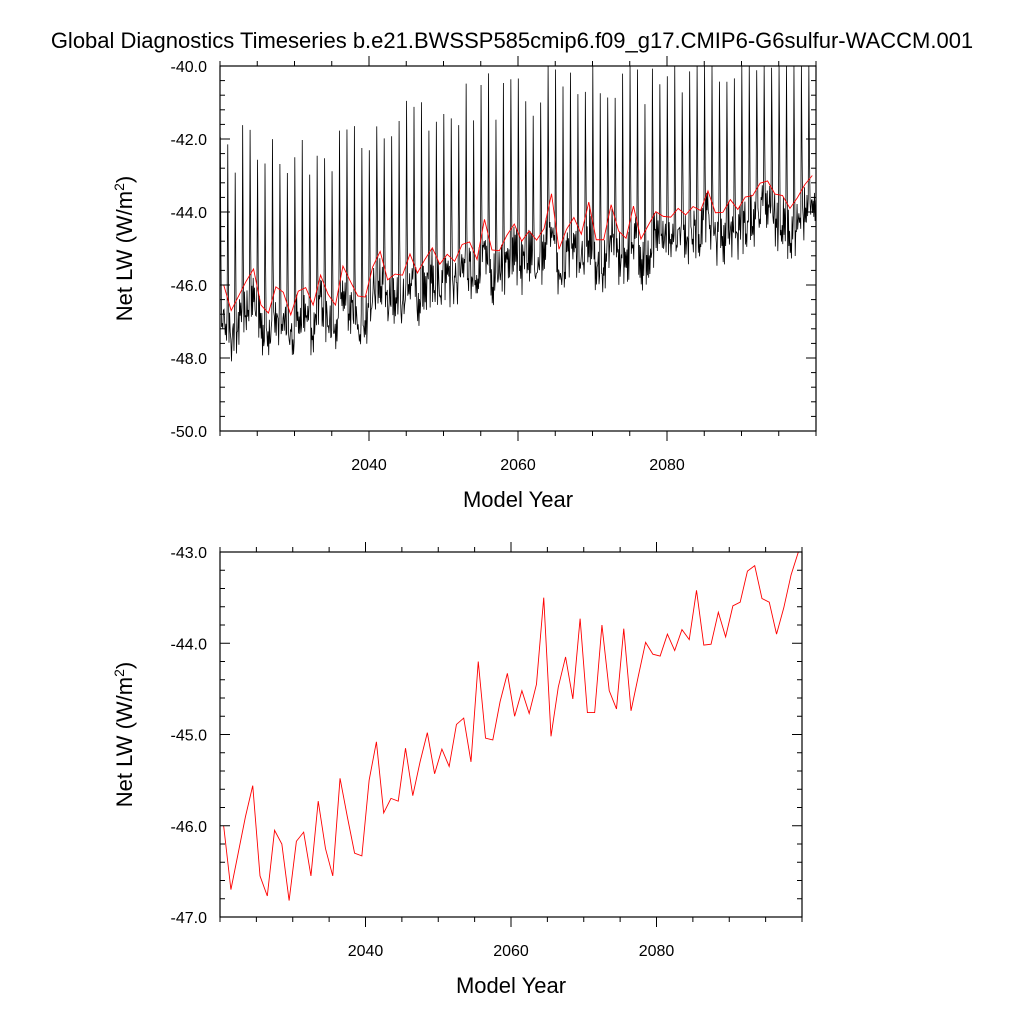  Describe the element at coordinates (189, 736) in the screenshot. I see `bottom-ytick-label: -45.0` at that location.